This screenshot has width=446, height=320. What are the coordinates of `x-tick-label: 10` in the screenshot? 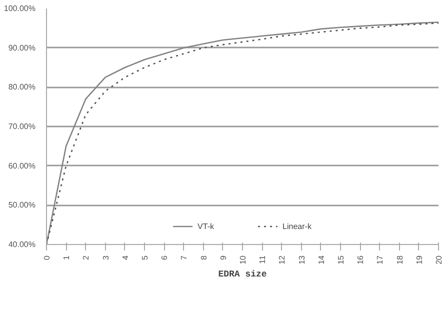 It's located at (243, 259).